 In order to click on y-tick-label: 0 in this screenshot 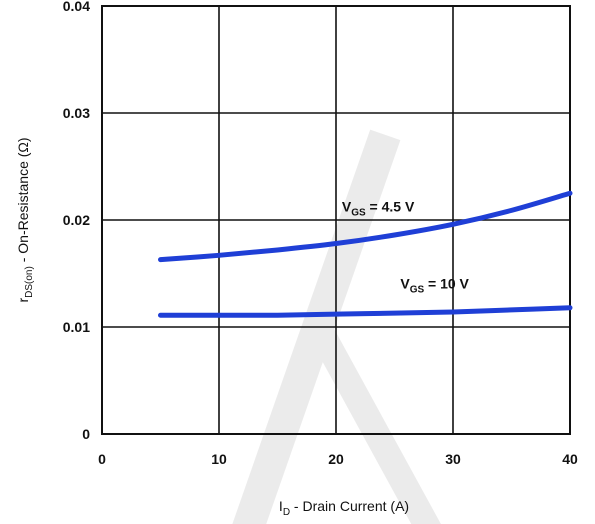, I will do `click(86, 434)`.